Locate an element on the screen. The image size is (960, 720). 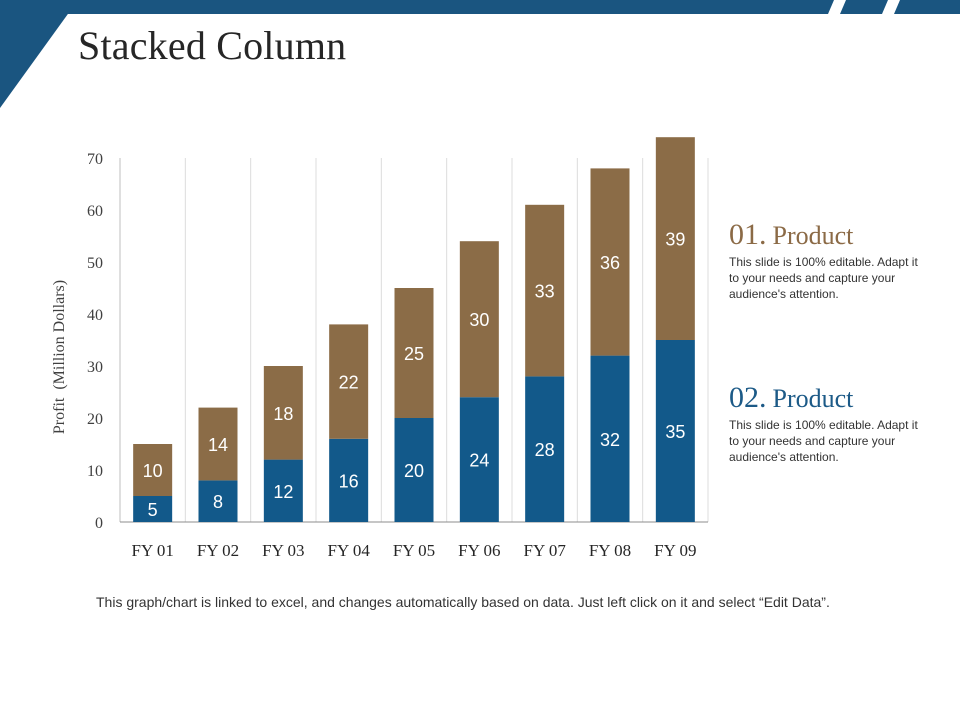
y-tick-label: 0 is located at coordinates (99, 523).